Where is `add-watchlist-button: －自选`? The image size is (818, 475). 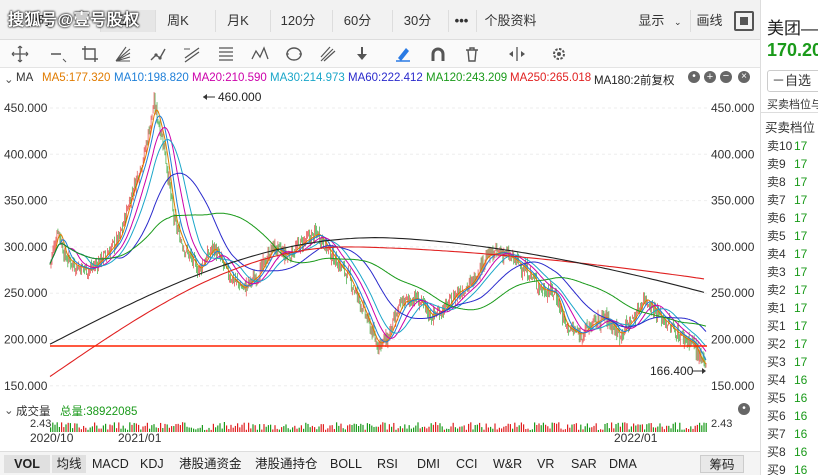 add-watchlist-button: －自选 is located at coordinates (792, 81).